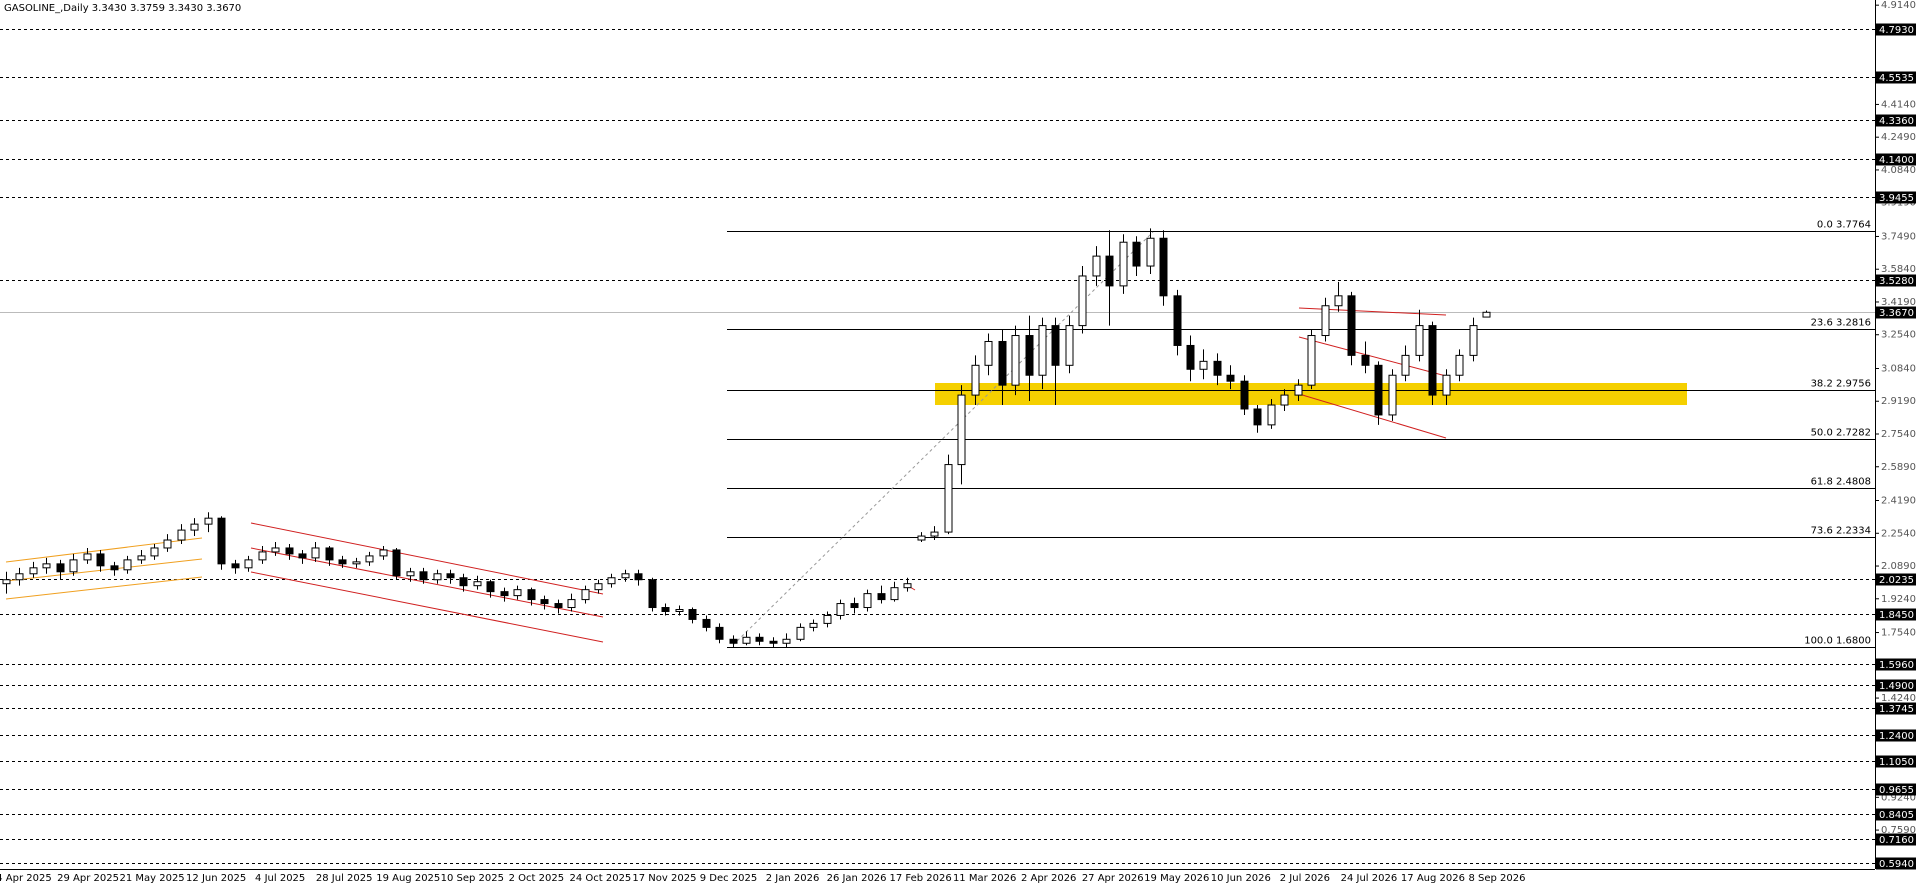 This screenshot has width=1916, height=888. Describe the element at coordinates (1837, 641) in the screenshot. I see `fib-label: 100.0 1.6800` at that location.